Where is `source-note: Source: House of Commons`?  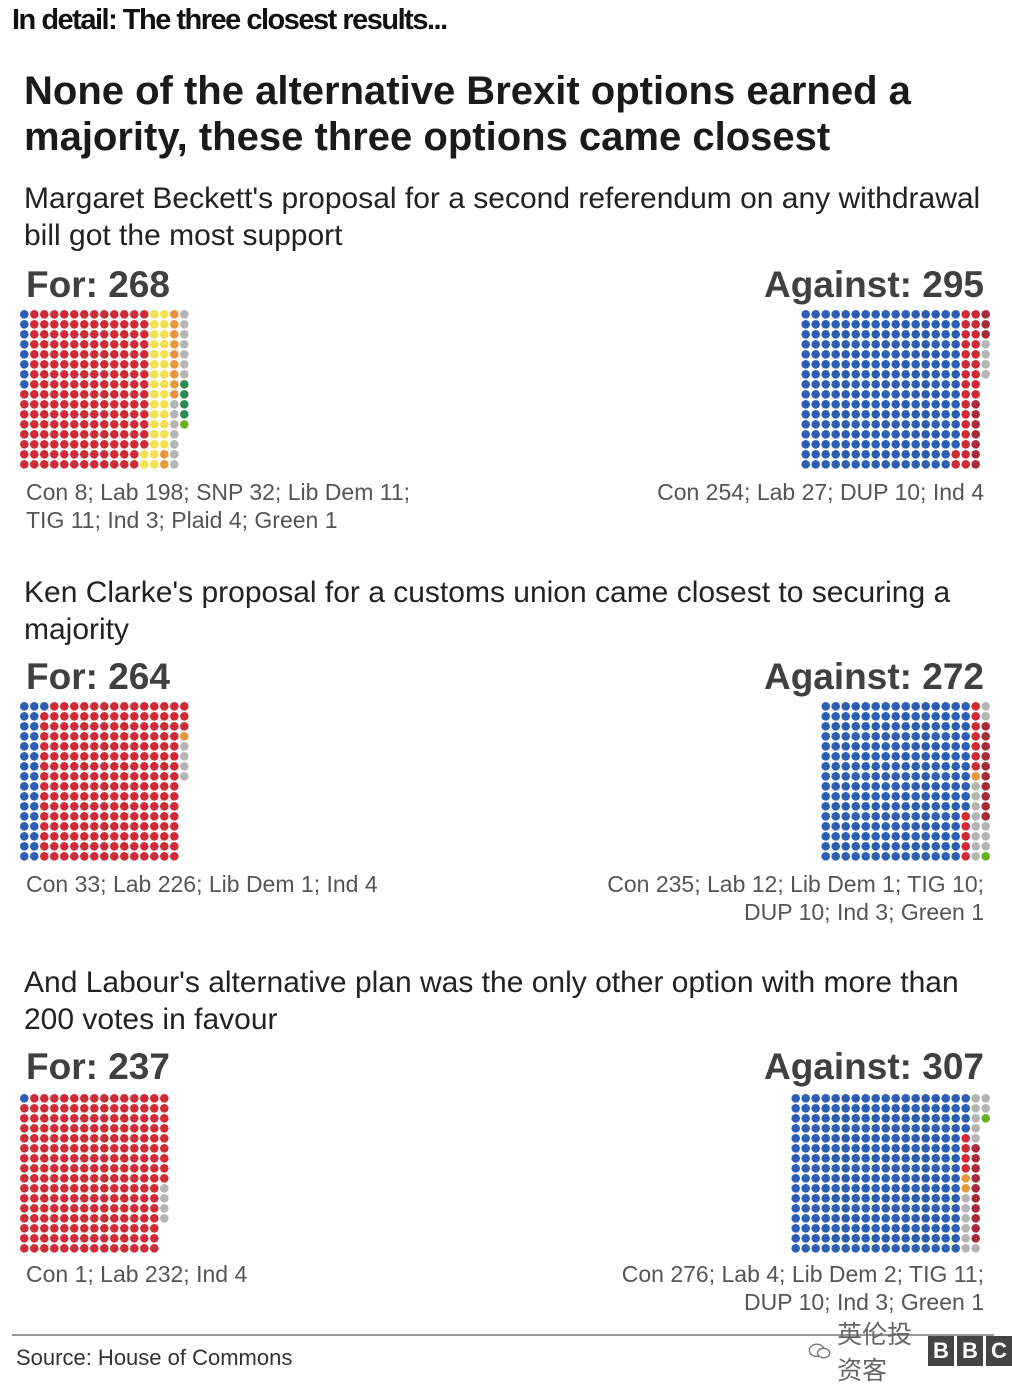 source-note: Source: House of Commons is located at coordinates (154, 1357).